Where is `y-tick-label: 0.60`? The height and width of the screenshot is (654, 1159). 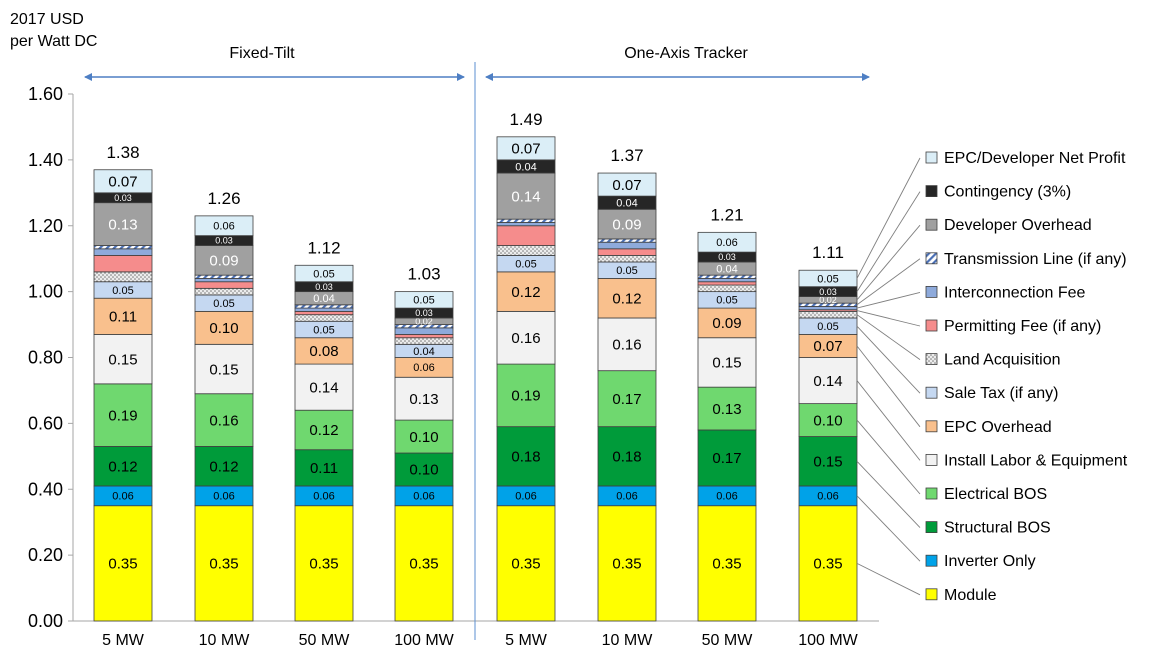 y-tick-label: 0.60 is located at coordinates (45, 423).